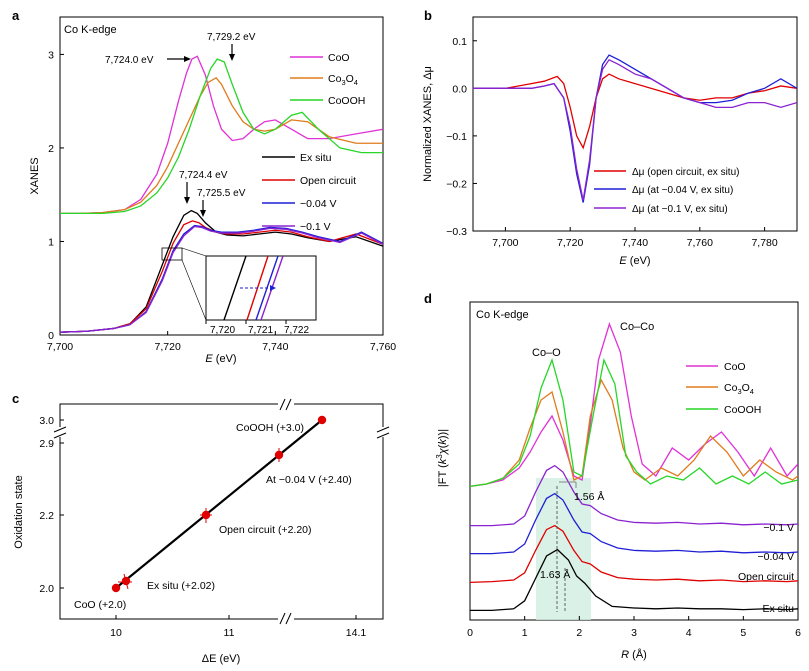 The width and height of the screenshot is (809, 671). Describe the element at coordinates (346, 101) in the screenshot. I see `legend-label-cooh: CoOOH` at that location.